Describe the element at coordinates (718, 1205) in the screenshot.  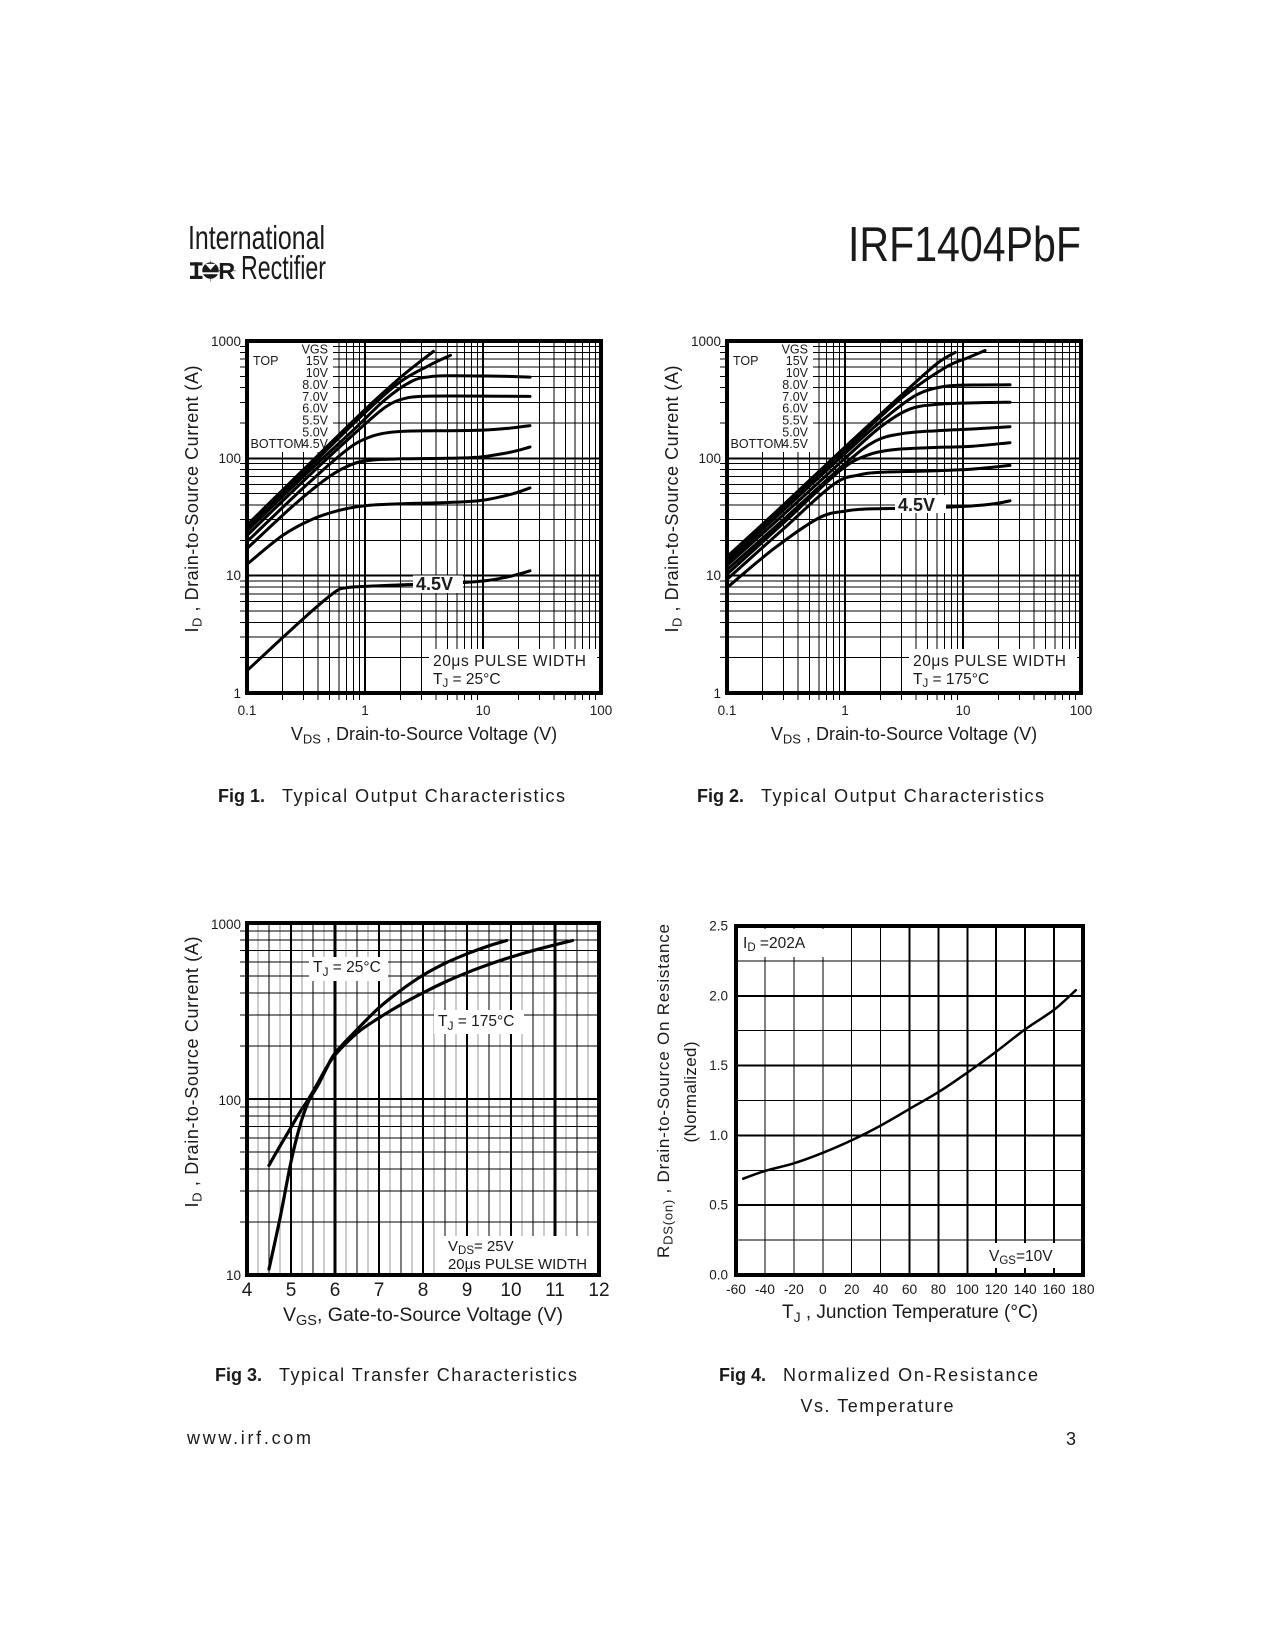
I see `svg-text: 0.5` at that location.